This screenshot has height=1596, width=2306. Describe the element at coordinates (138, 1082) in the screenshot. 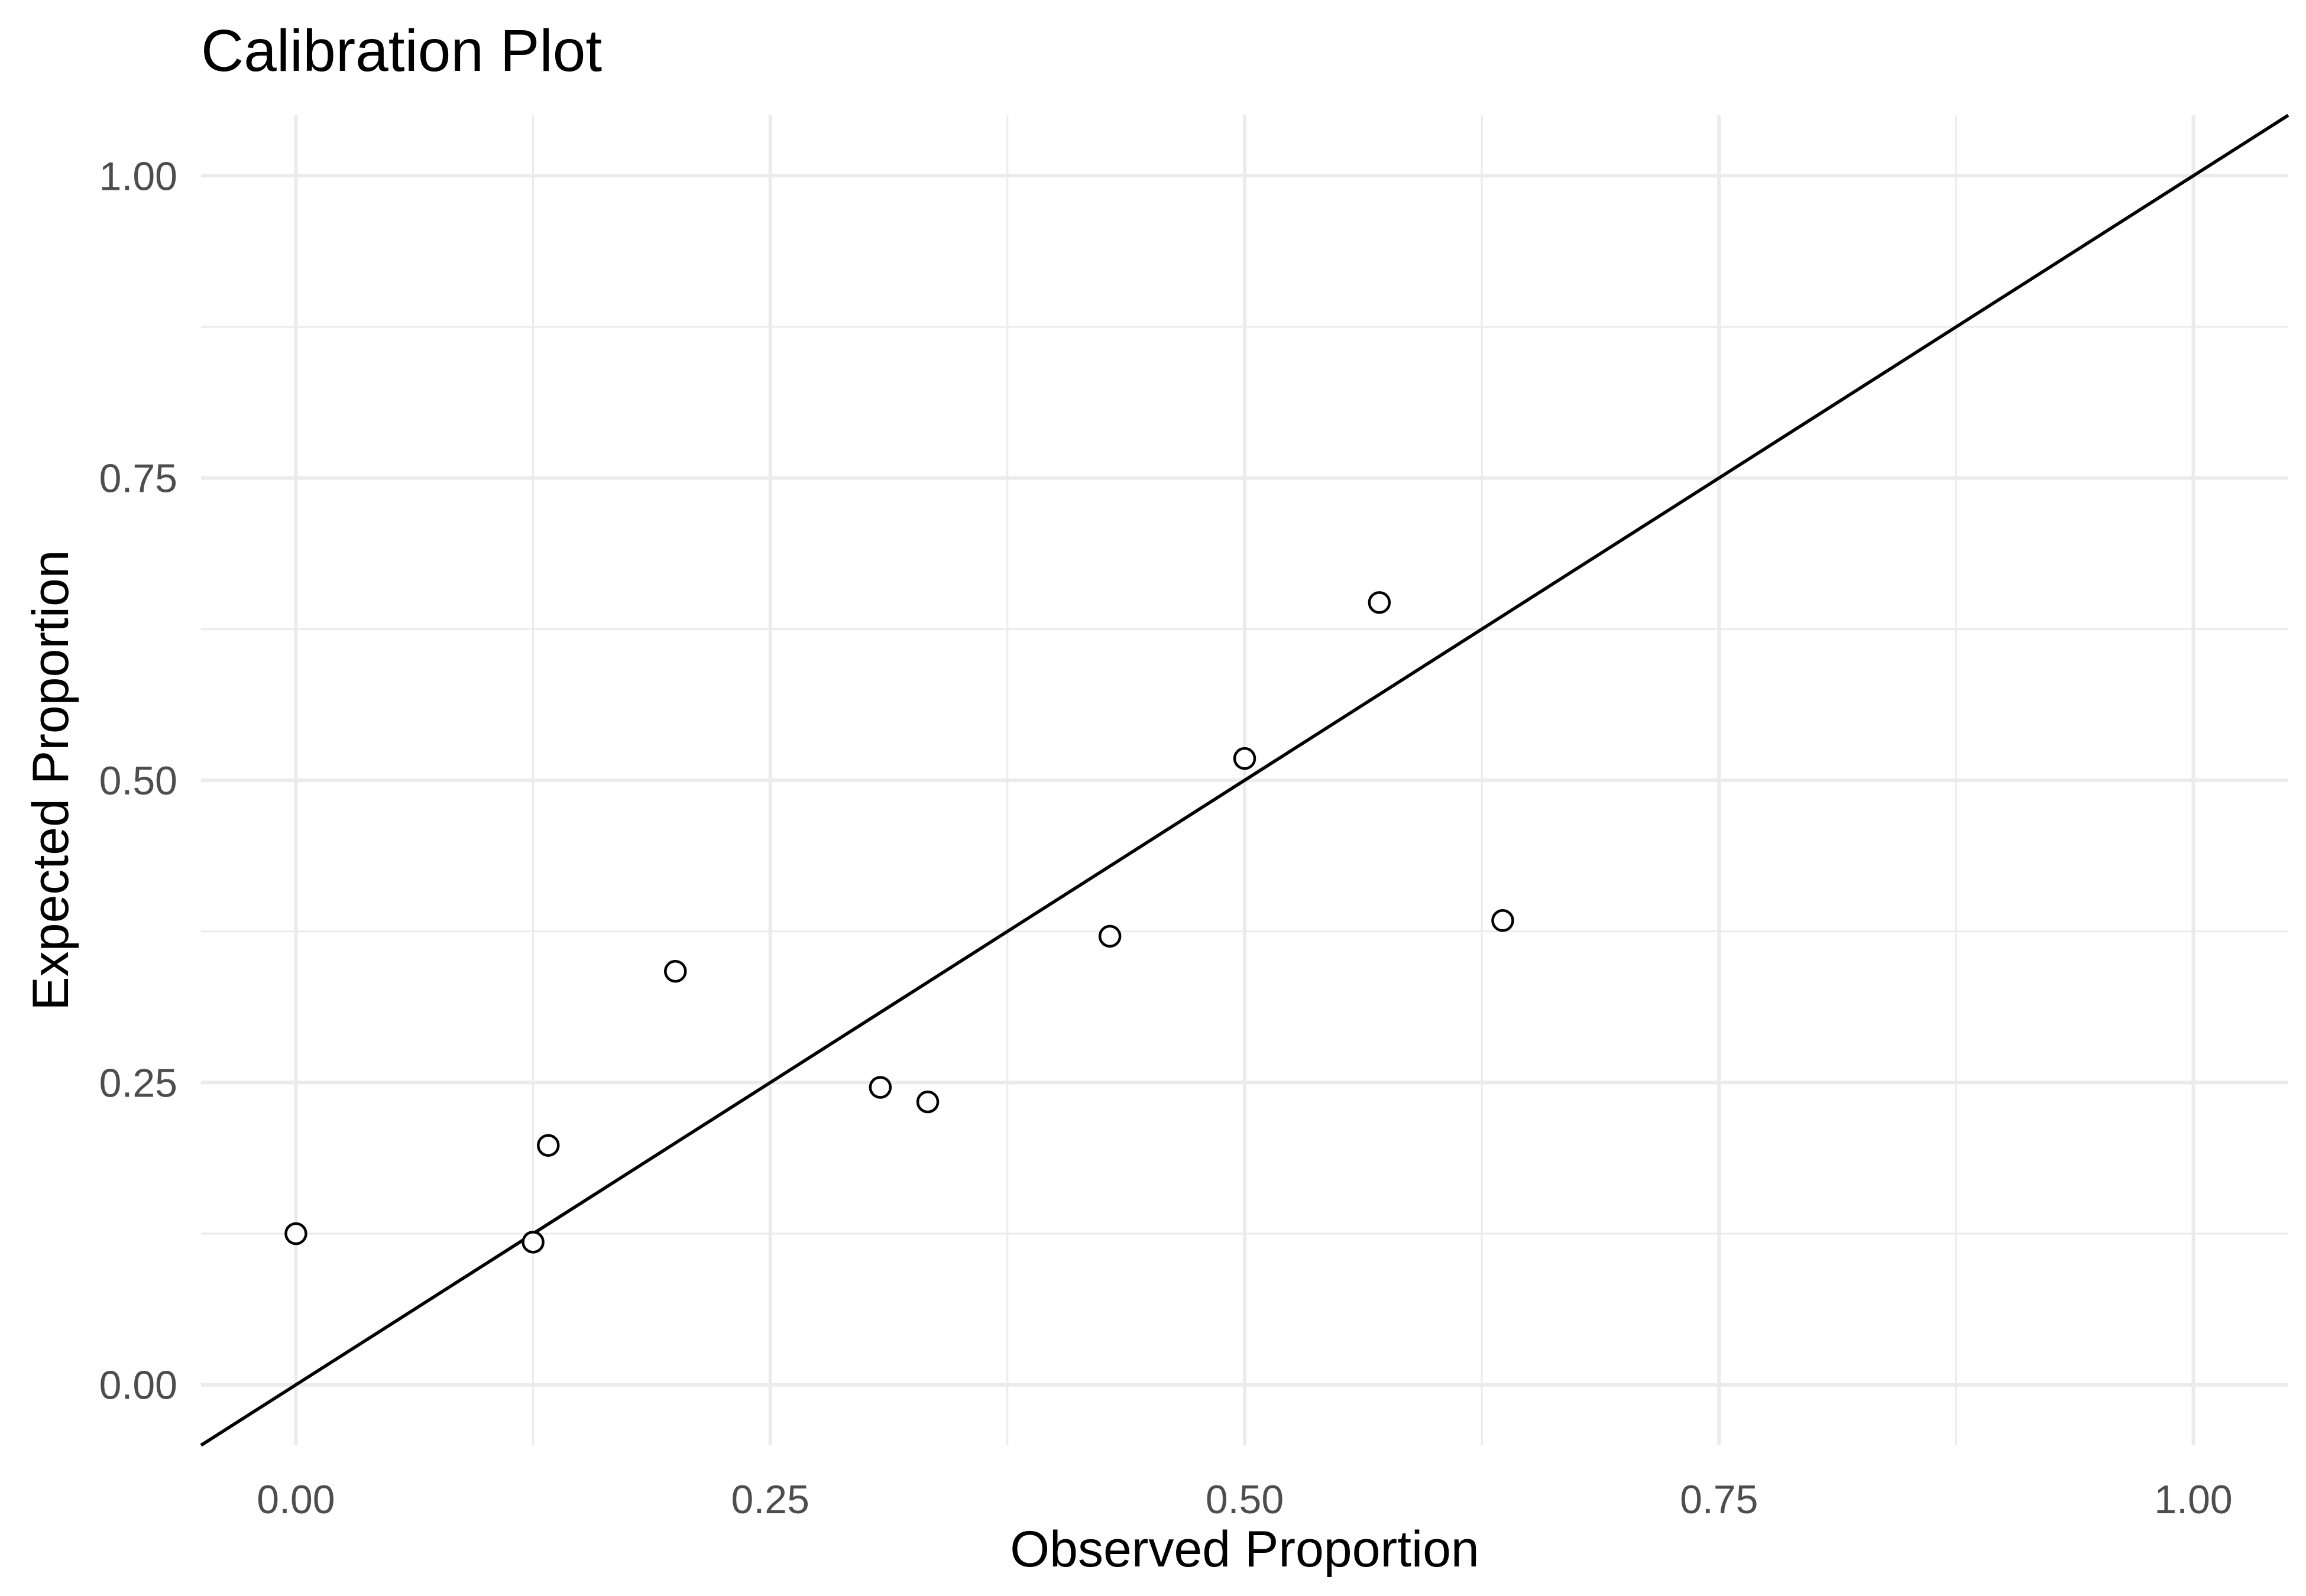

I see `y-tick-label: 0.25` at that location.